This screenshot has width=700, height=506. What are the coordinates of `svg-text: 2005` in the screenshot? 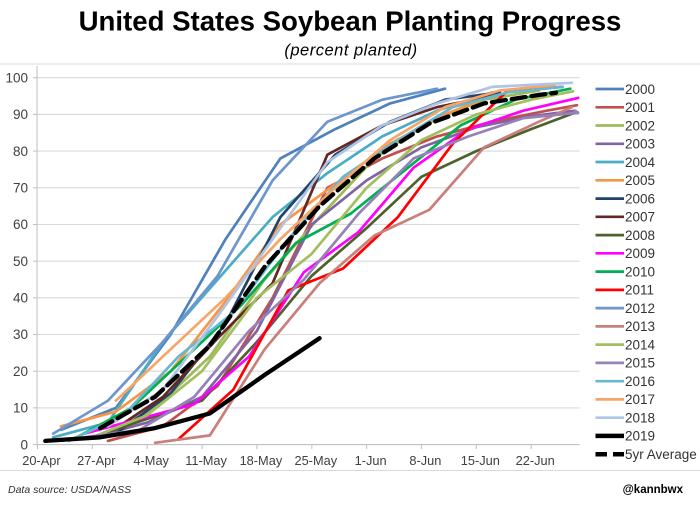 It's located at (640, 180).